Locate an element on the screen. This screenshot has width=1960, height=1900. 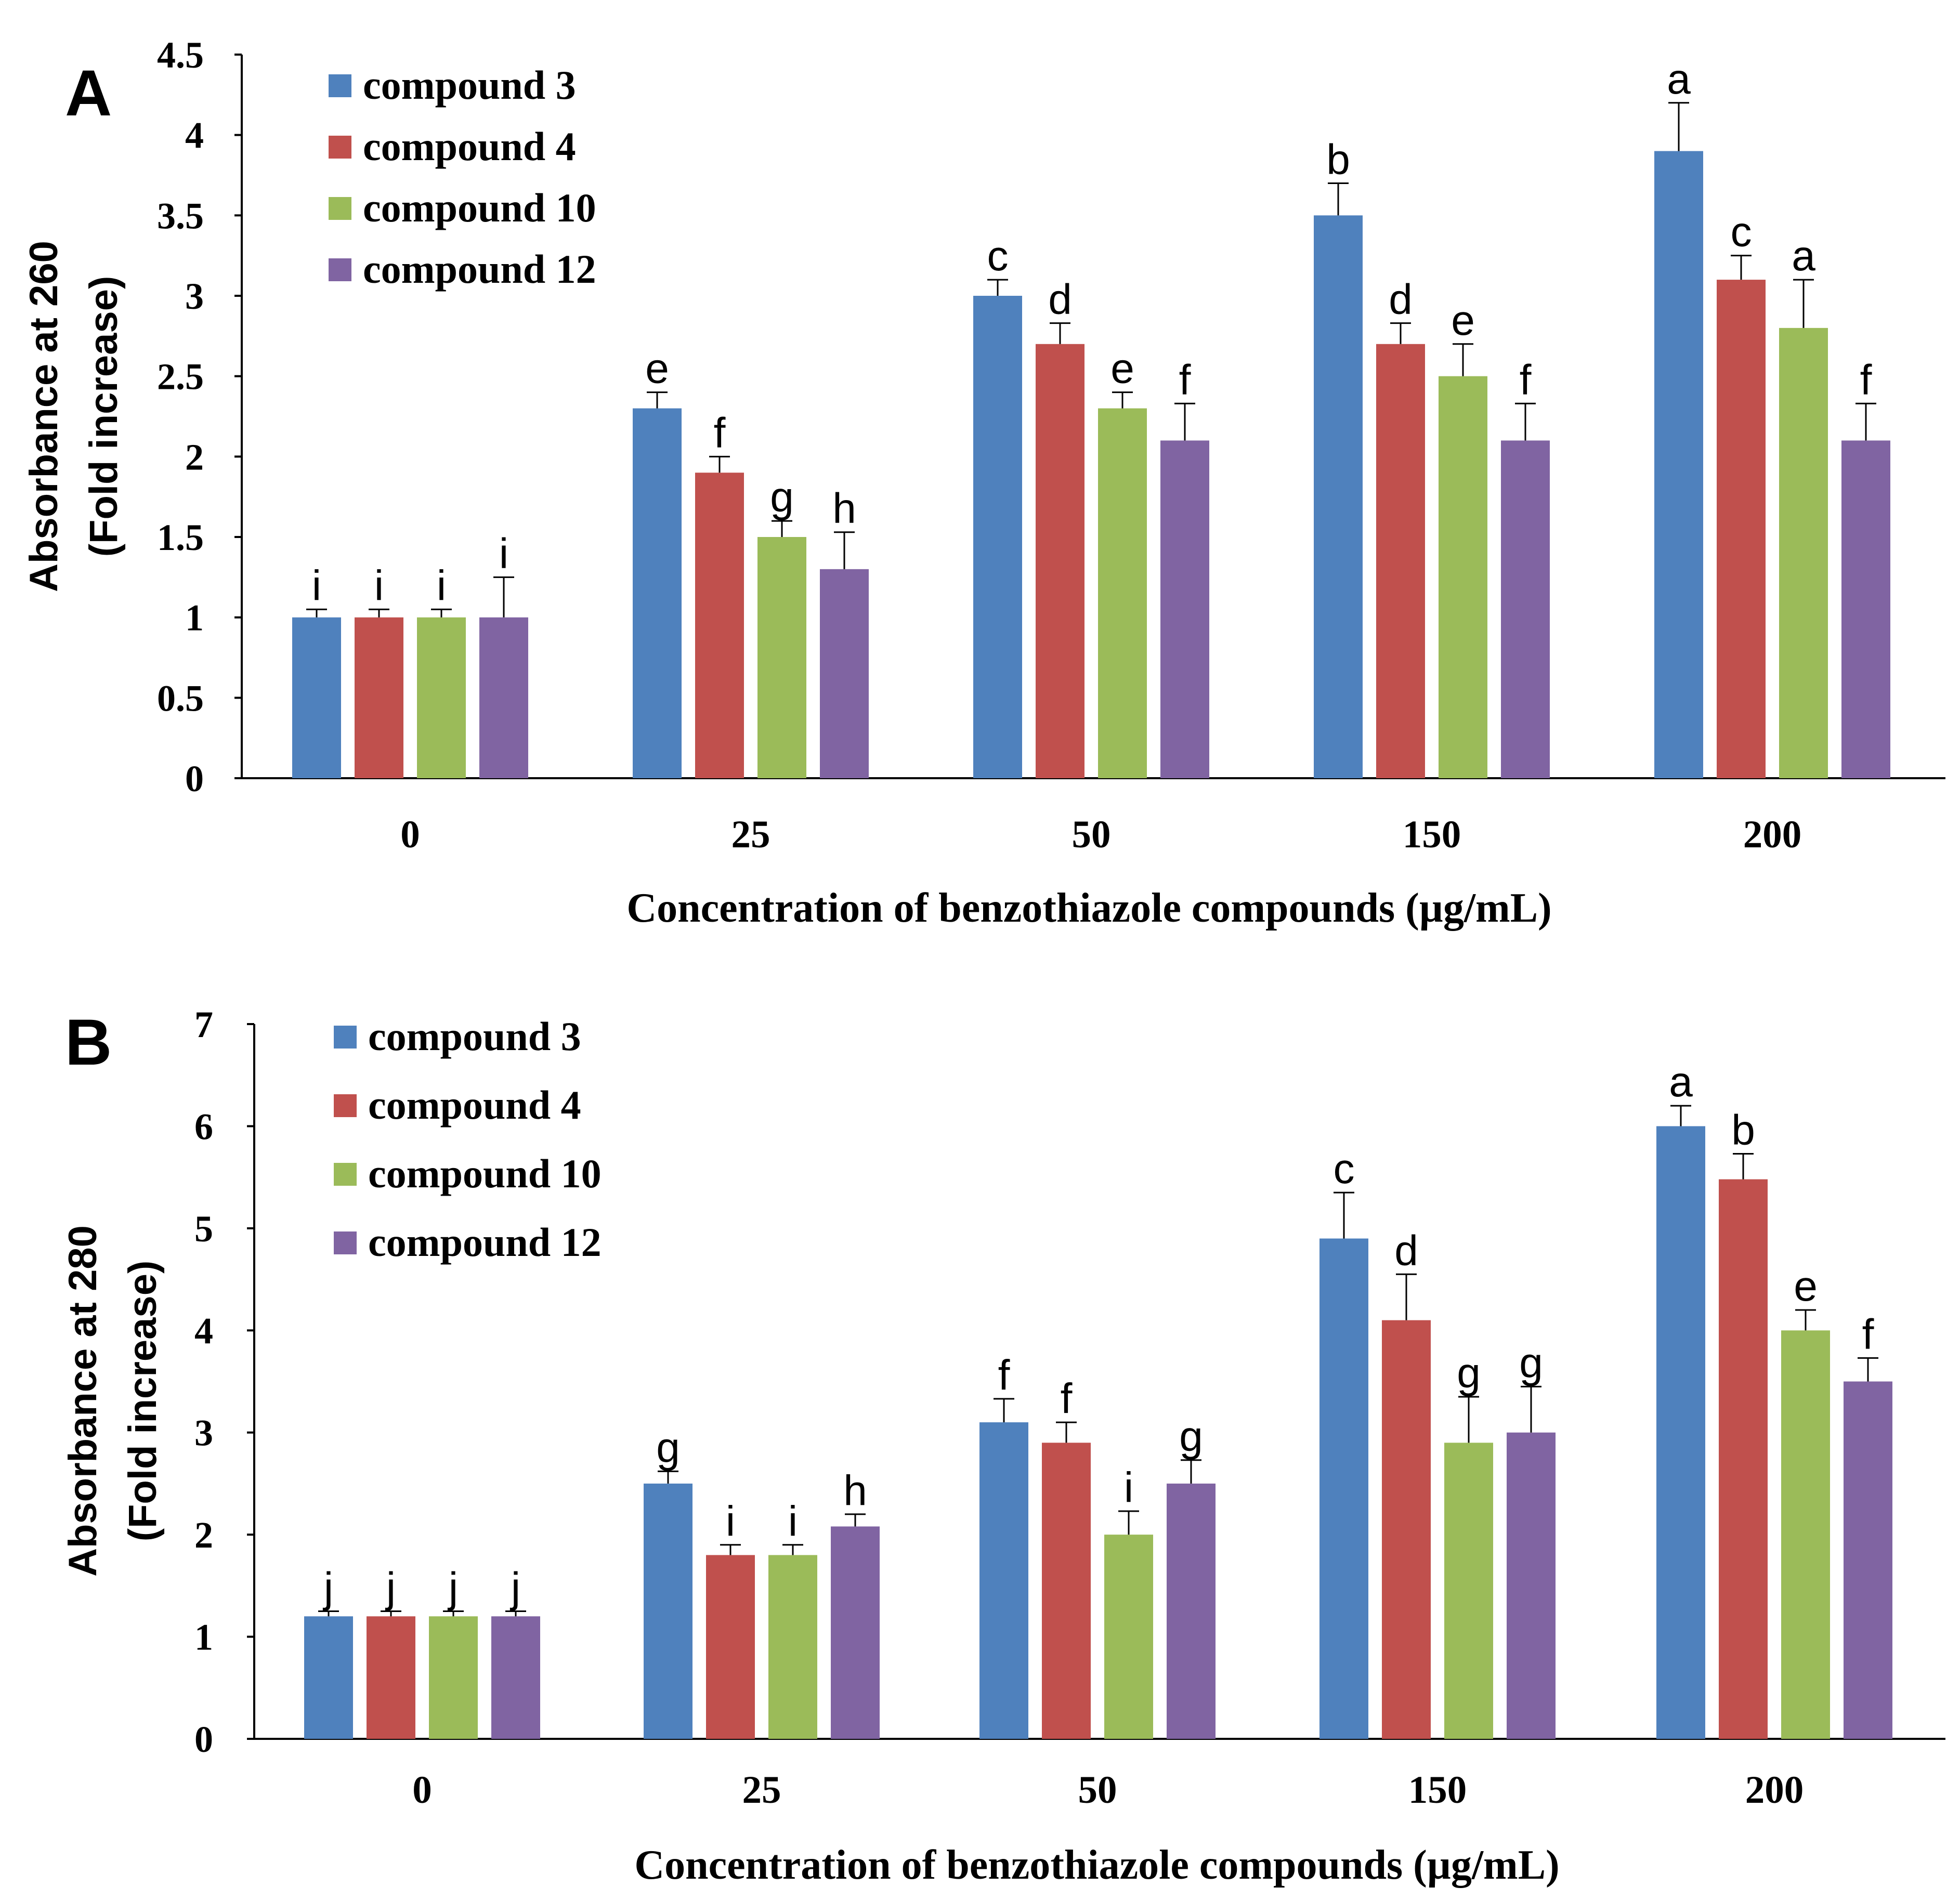
panel-a-legend-label: compound 3 is located at coordinates (469, 85).